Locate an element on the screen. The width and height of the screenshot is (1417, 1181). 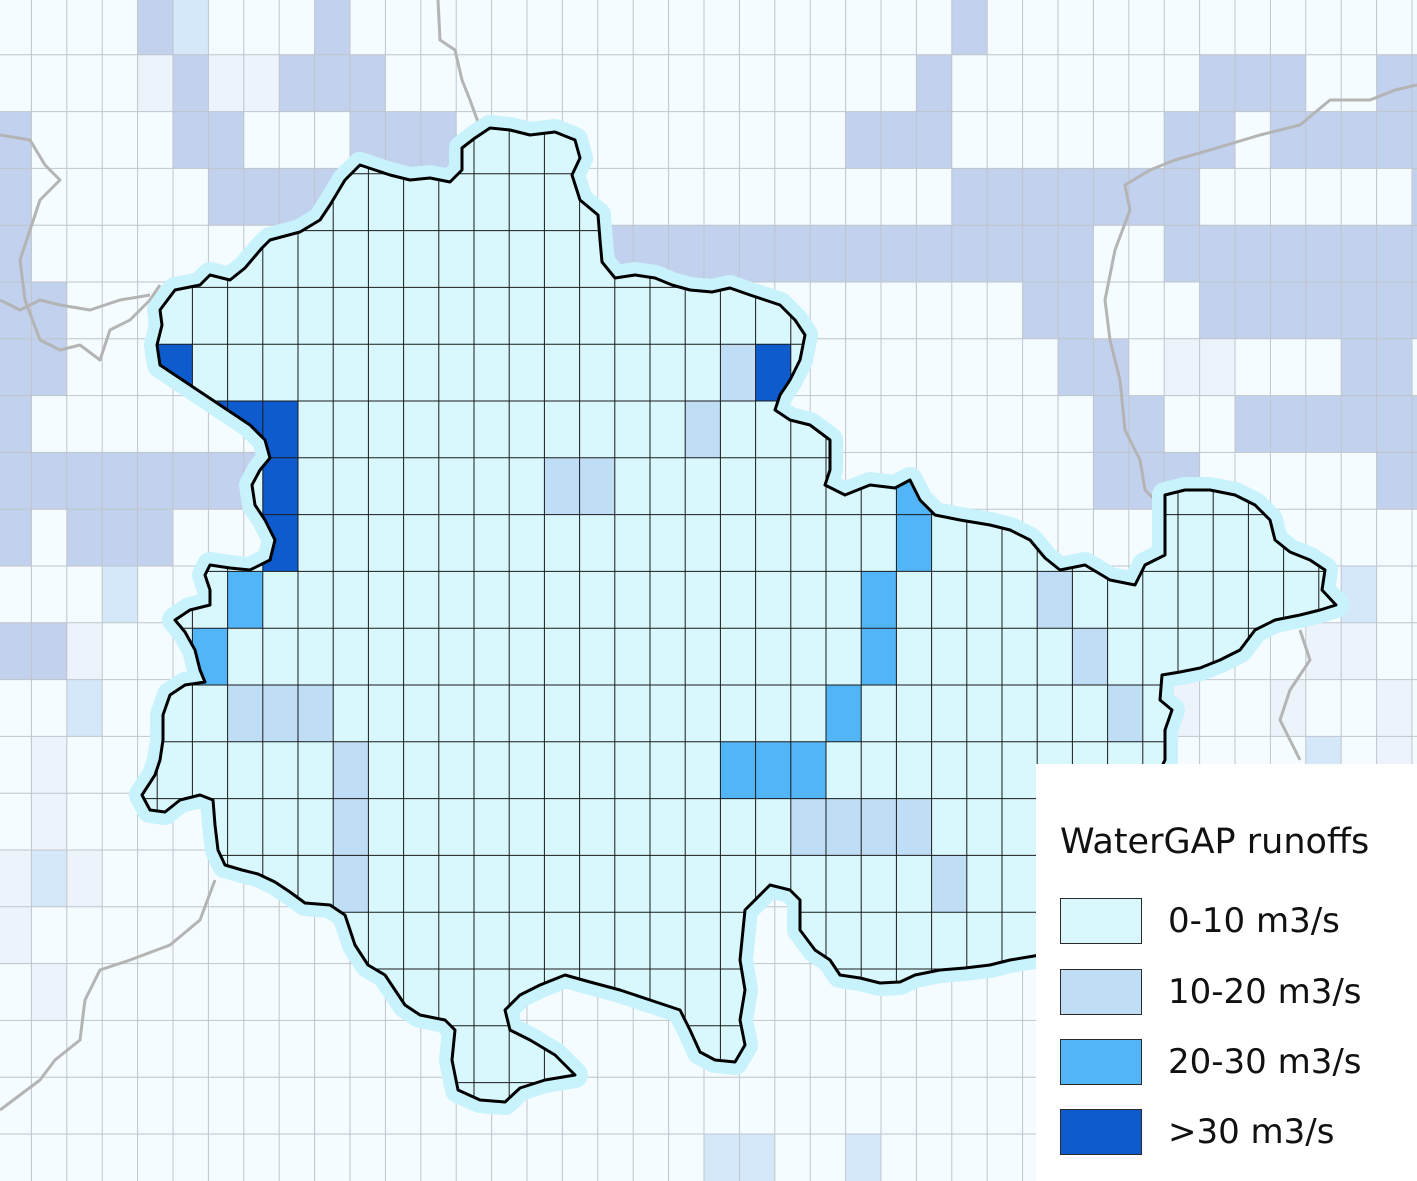
legend-item: >30 m3/s is located at coordinates (1235, 1132).